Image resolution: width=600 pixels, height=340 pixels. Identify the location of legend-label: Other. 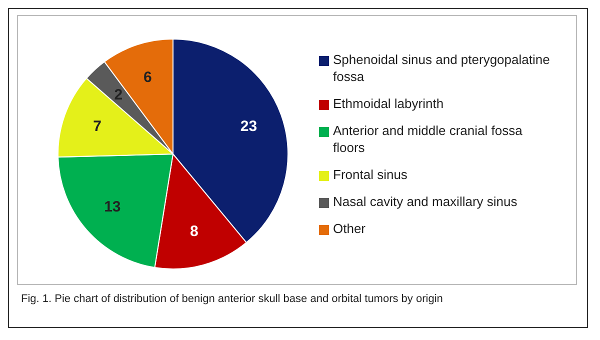
(350, 228).